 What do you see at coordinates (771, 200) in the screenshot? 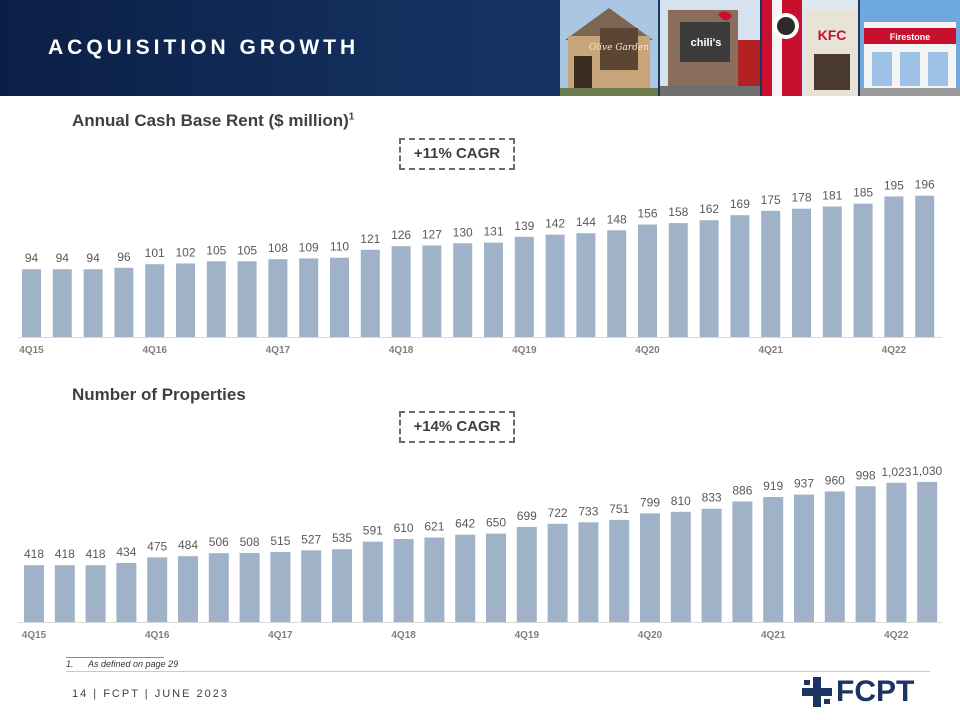
I see `rent-data-label-4Q21: 175` at bounding box center [771, 200].